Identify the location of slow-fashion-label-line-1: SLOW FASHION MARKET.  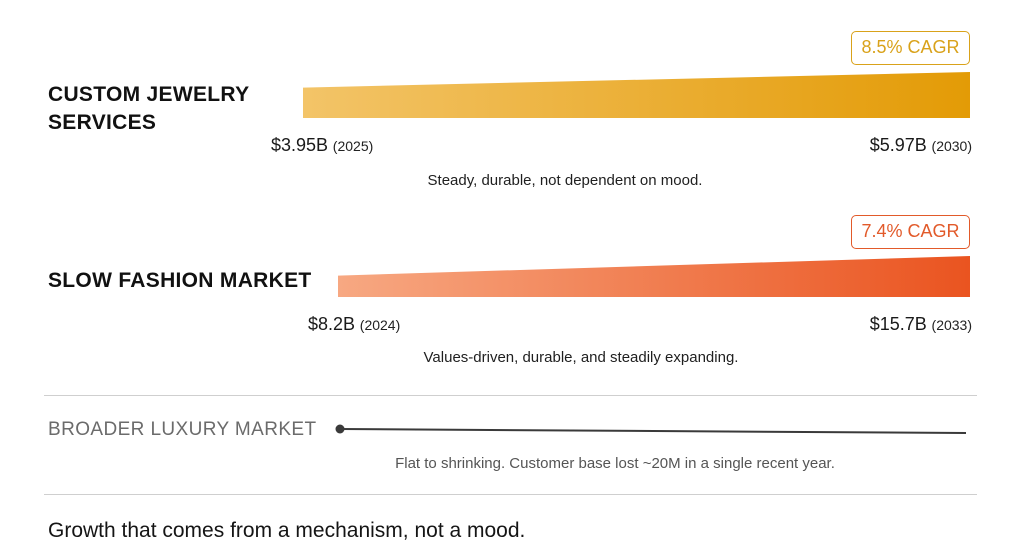
(180, 280).